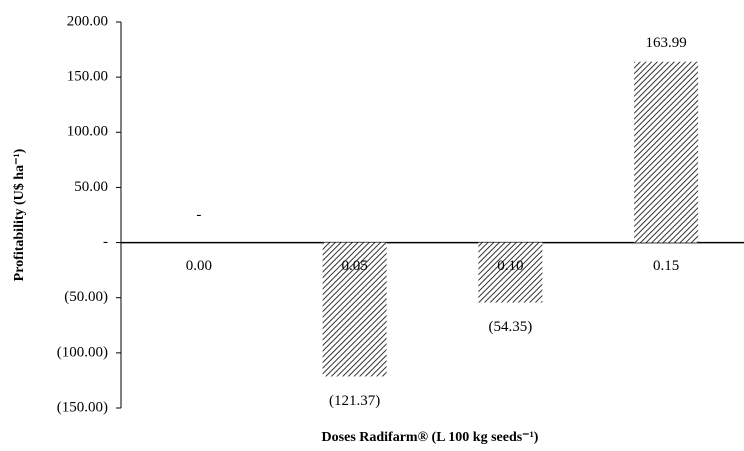 This screenshot has width=744, height=451. What do you see at coordinates (666, 43) in the screenshot?
I see `value-label: 163.99` at bounding box center [666, 43].